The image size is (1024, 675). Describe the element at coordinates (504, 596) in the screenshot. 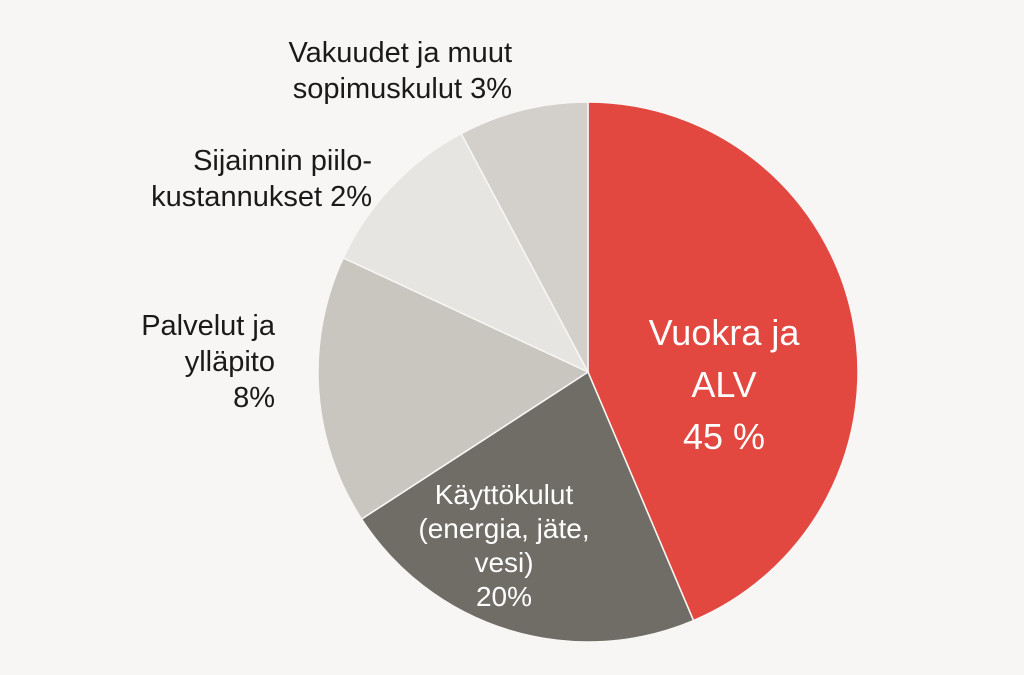

I see `slice-percent: 20%` at that location.